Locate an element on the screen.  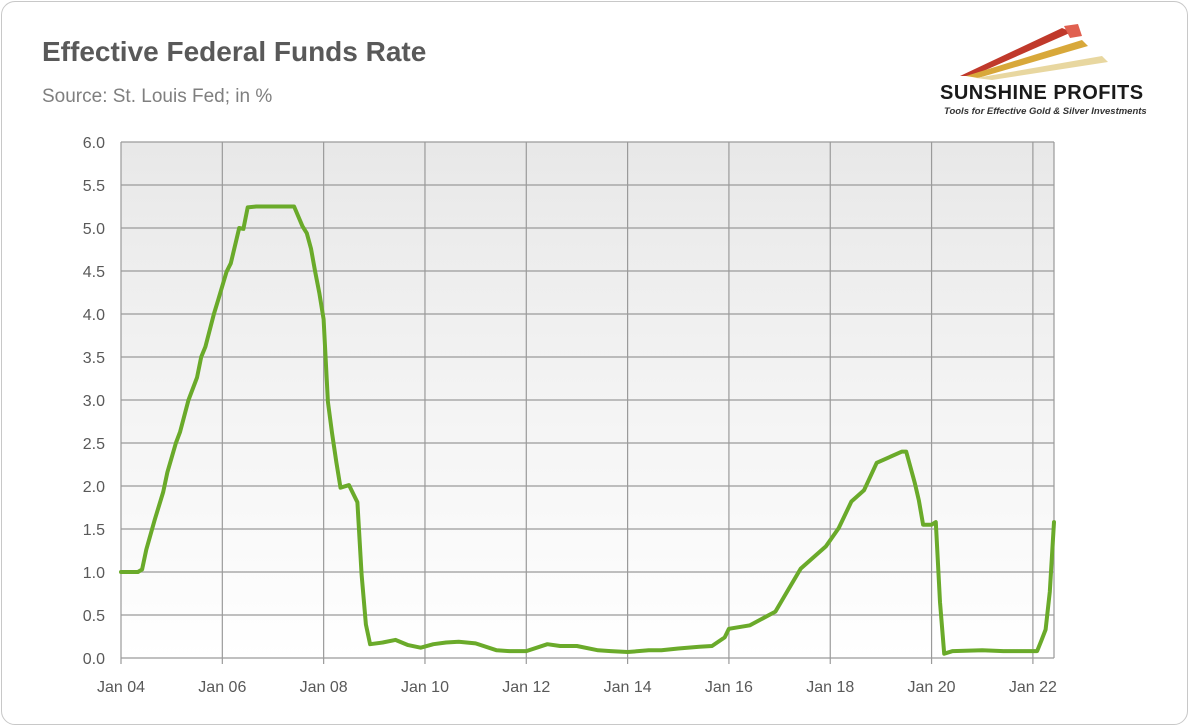
x-tick-label: Jan 20 is located at coordinates (932, 687).